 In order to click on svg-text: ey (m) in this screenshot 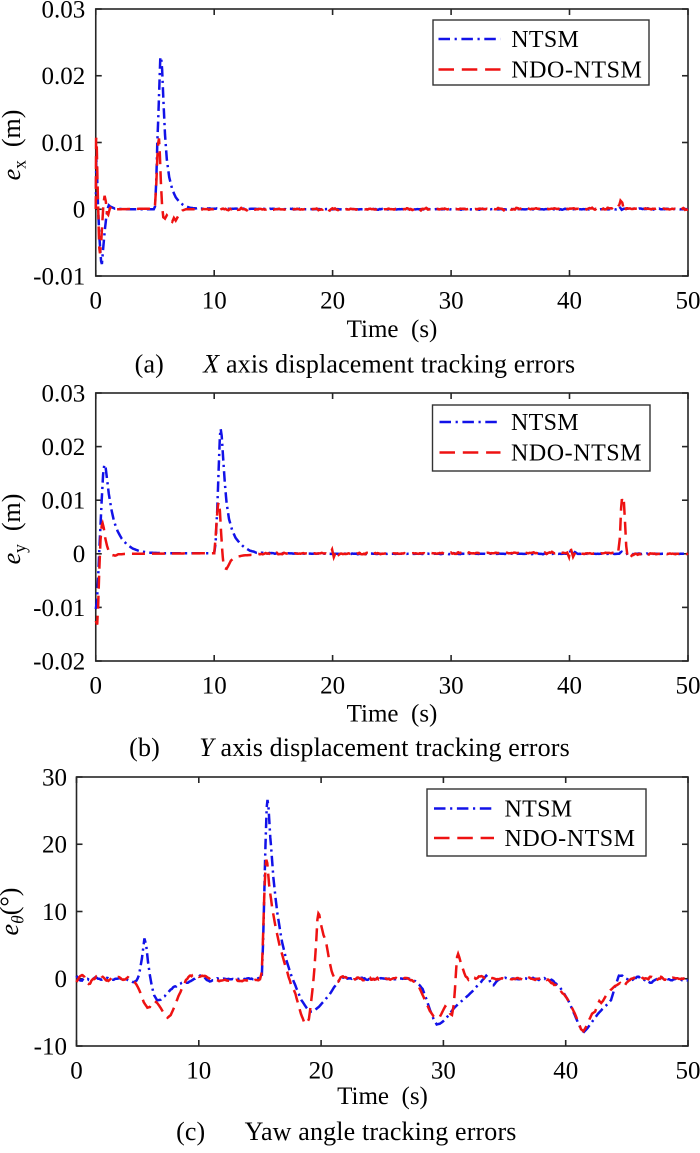, I will do `click(15, 529)`.